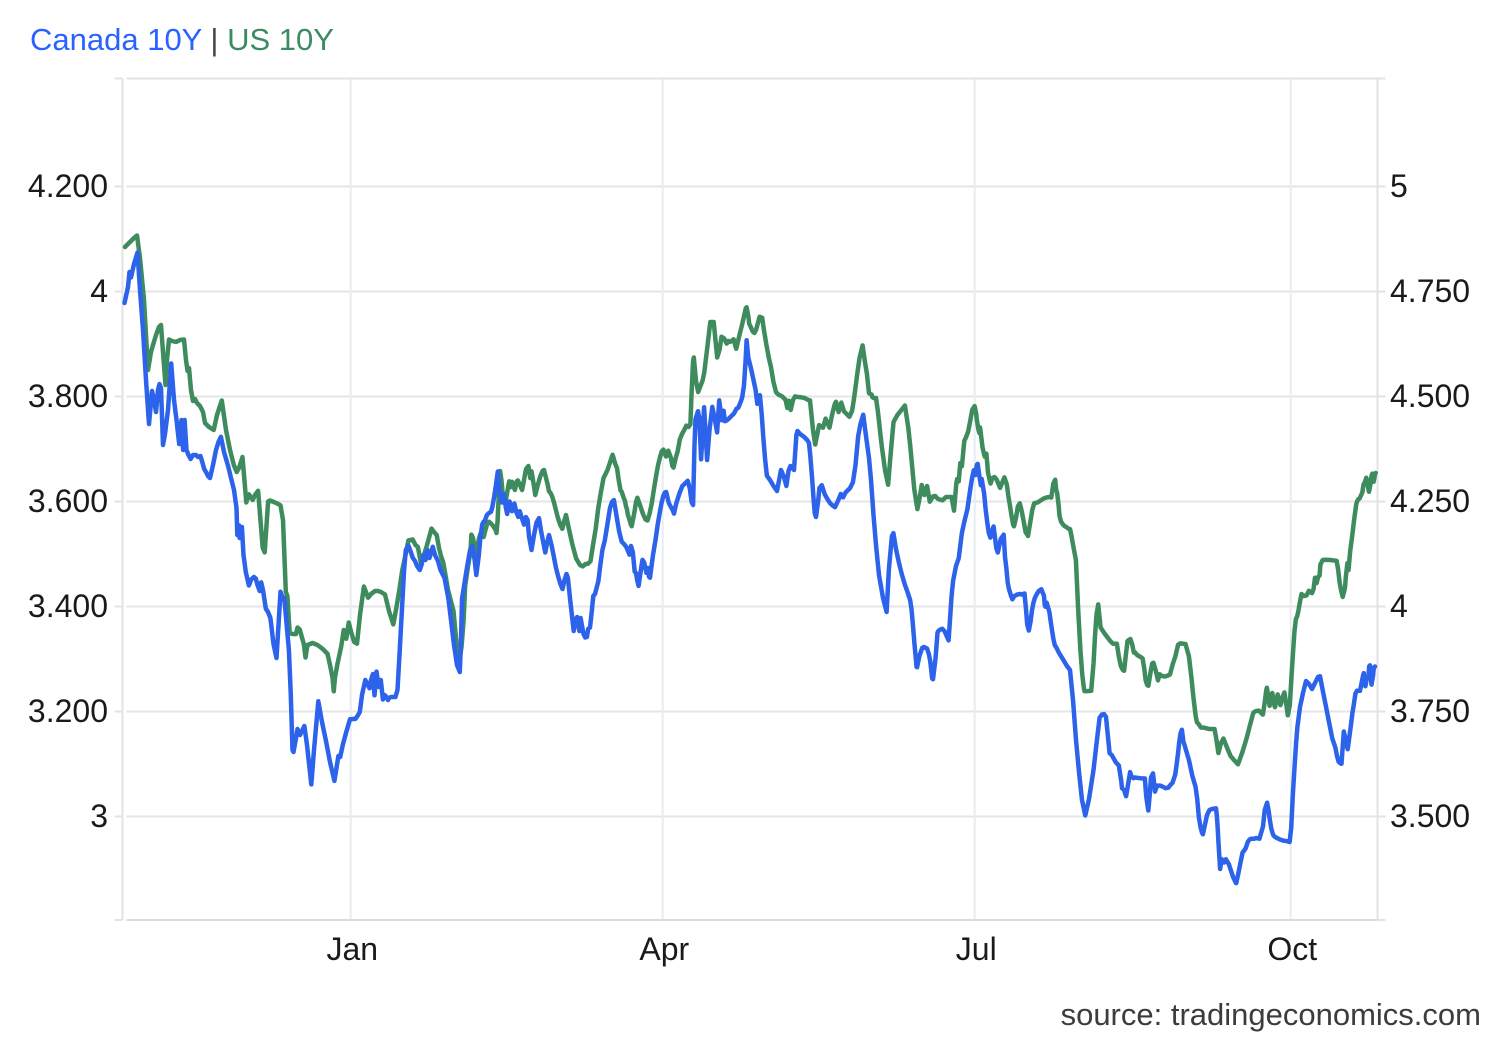  Describe the element at coordinates (1430, 816) in the screenshot. I see `svg-text: 3.500` at that location.